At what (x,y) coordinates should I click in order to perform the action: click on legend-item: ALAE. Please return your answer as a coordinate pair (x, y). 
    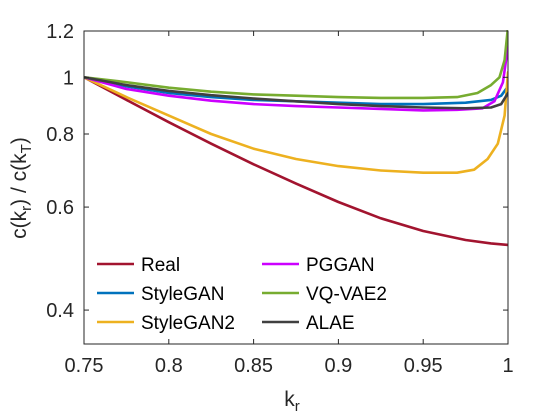
    Looking at the image, I should click on (308, 323).